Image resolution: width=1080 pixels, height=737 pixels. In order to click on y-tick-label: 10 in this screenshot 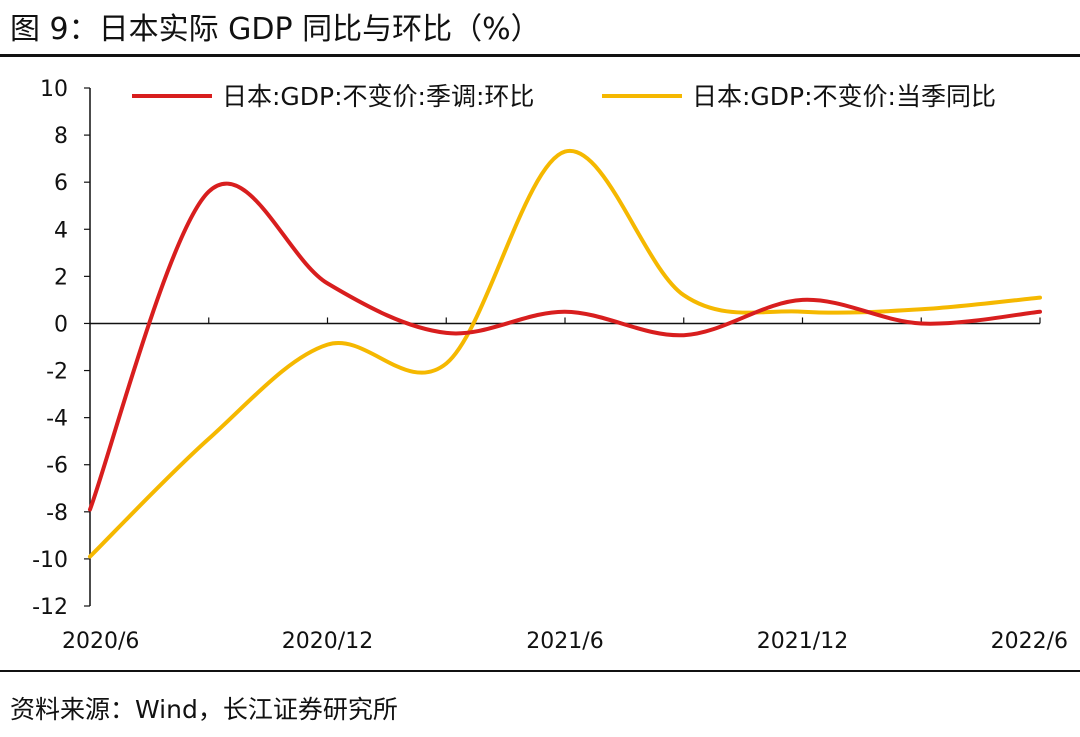, I will do `click(54, 89)`.